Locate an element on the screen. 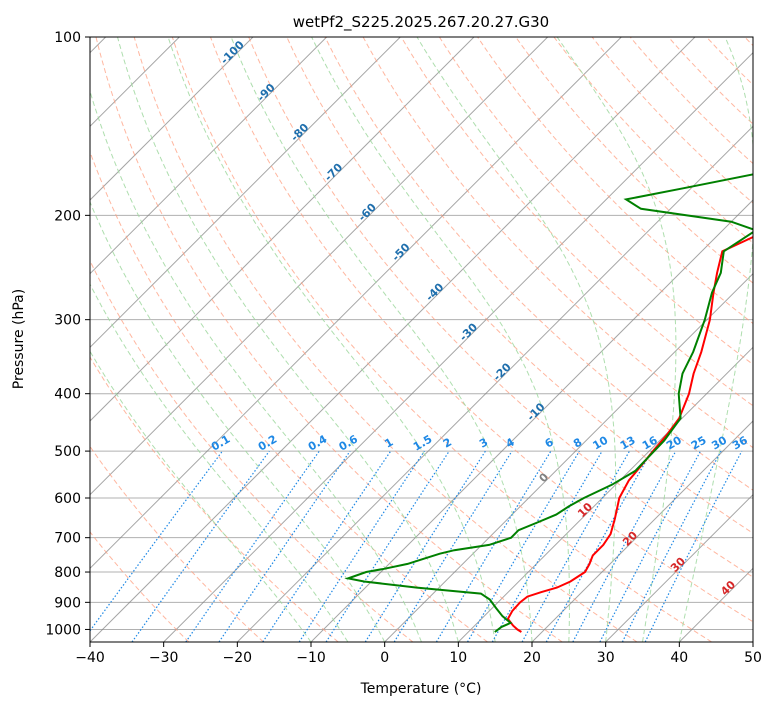  chart-title: wetPf2_S225.2025.267.20.27.G30 is located at coordinates (421, 22).